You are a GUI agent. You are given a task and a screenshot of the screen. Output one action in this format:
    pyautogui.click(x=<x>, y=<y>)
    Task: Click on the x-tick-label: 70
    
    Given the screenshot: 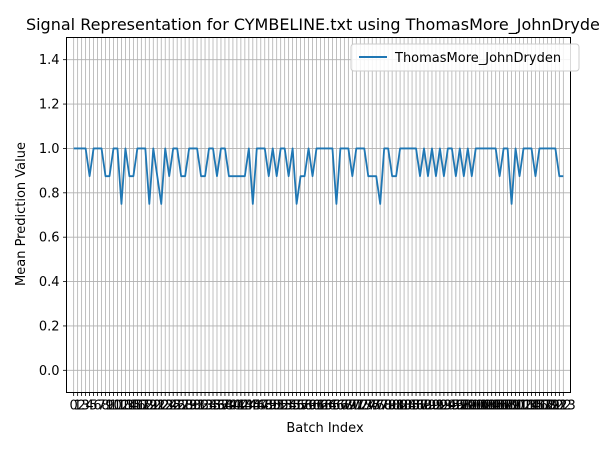 What is the action you would take?
    pyautogui.click(x=352, y=406)
    